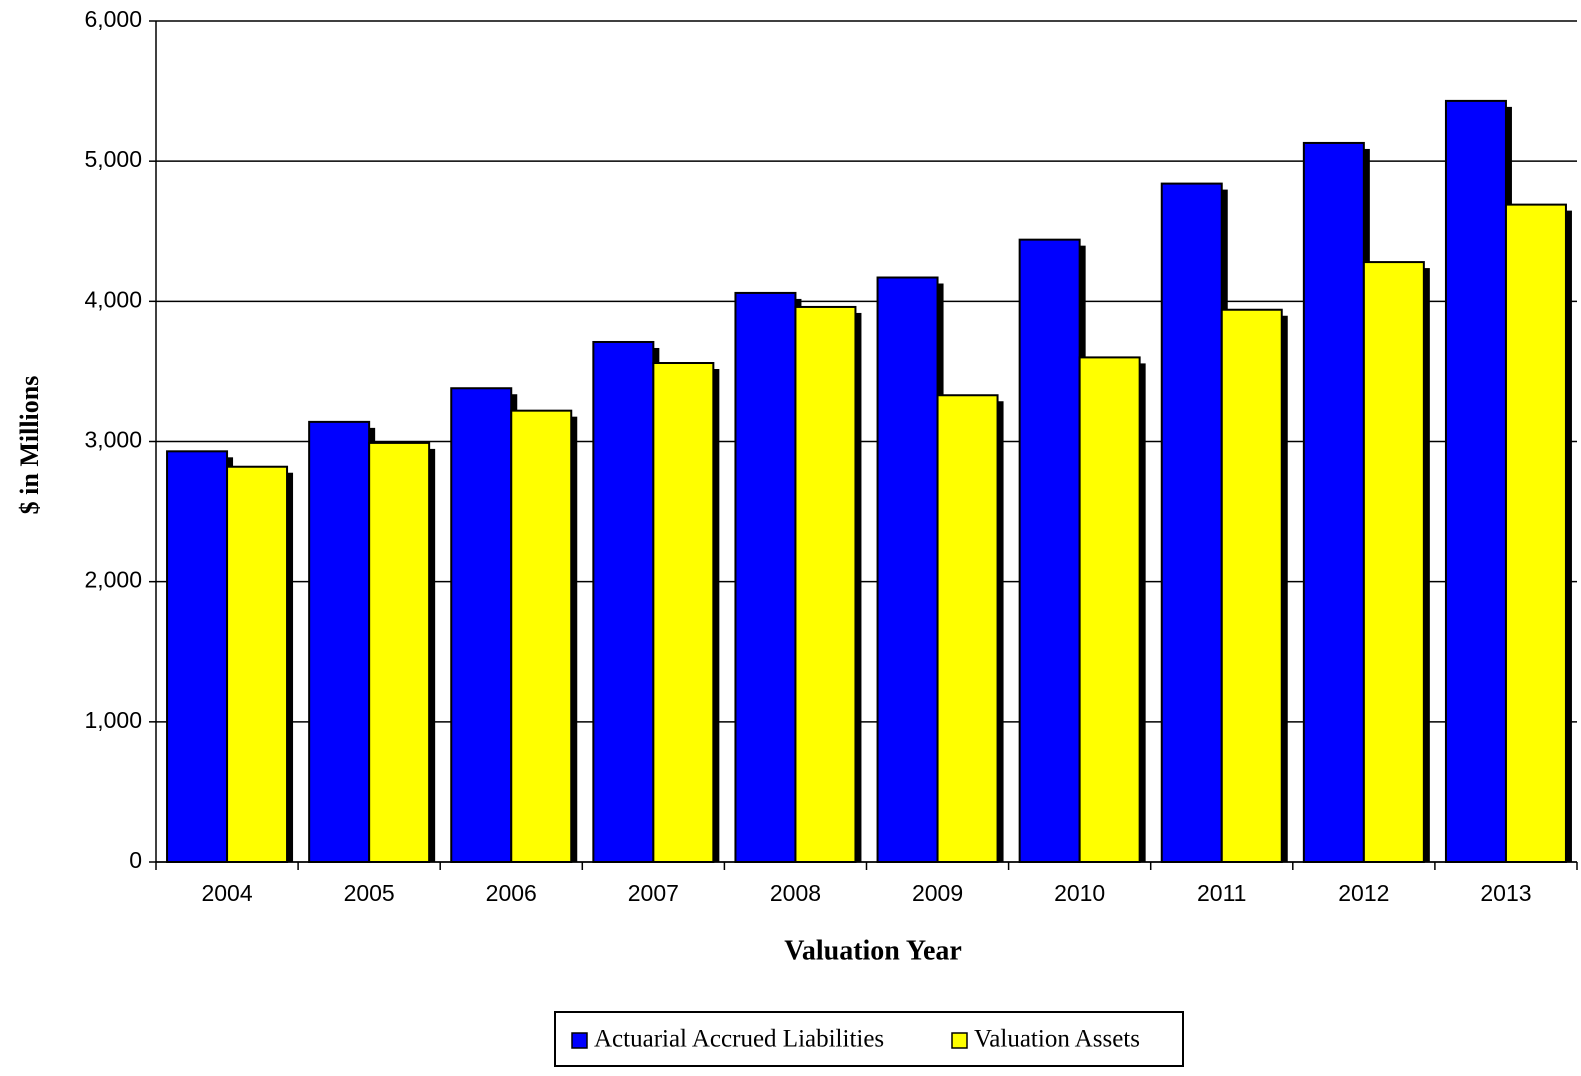 The image size is (1581, 1076). I want to click on legend-label: Actuarial Accrued Liabilities, so click(739, 1039).